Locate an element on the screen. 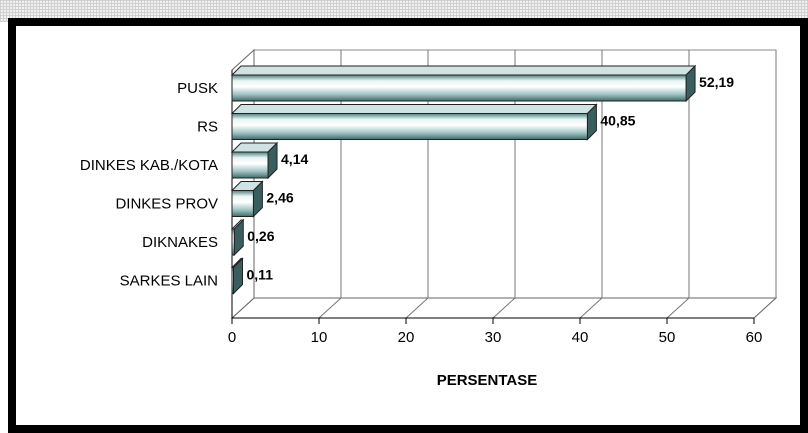 The height and width of the screenshot is (433, 808). x-tick-label: 0 is located at coordinates (232, 337).